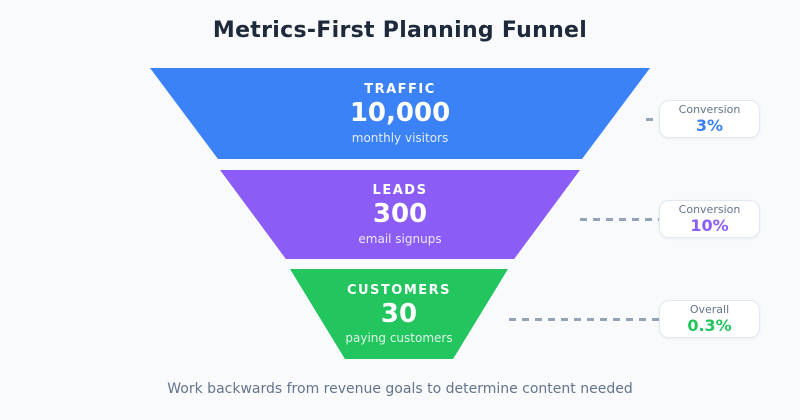  Describe the element at coordinates (400, 30) in the screenshot. I see `page-title: Metrics-First Planning Funnel` at that location.